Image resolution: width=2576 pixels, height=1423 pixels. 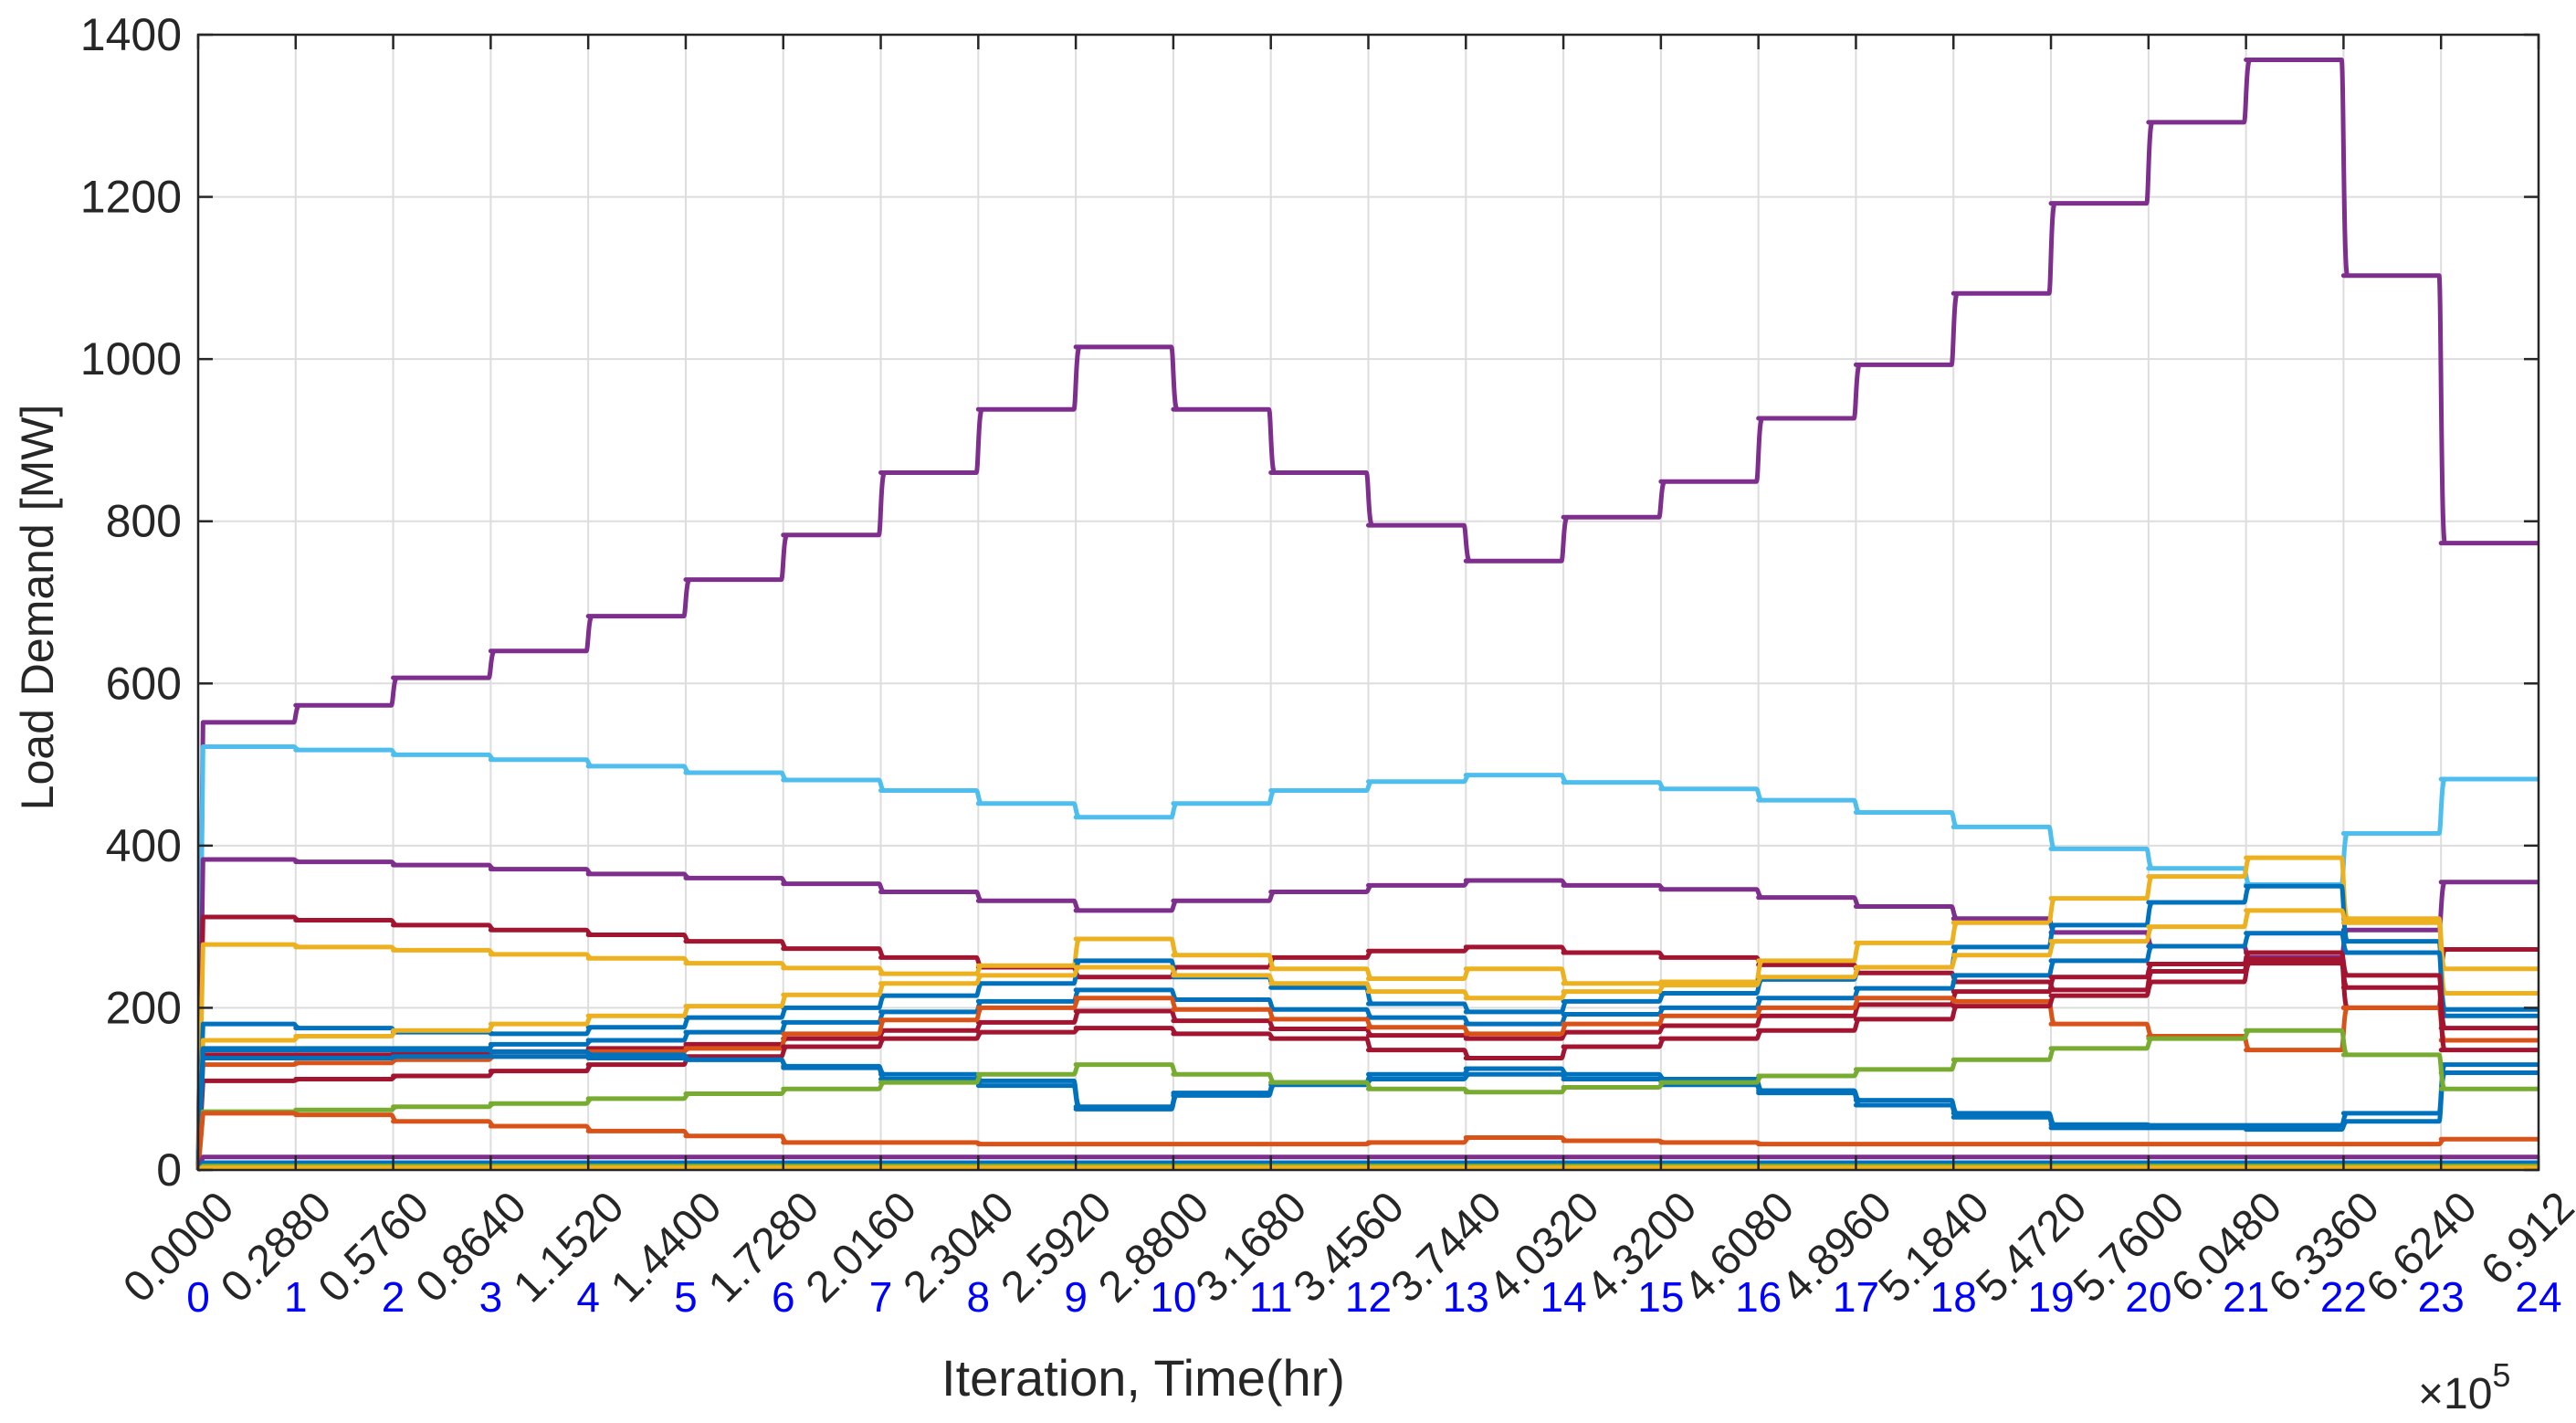 What do you see at coordinates (2050, 1297) in the screenshot?
I see `x-hour-tick-label: 19` at bounding box center [2050, 1297].